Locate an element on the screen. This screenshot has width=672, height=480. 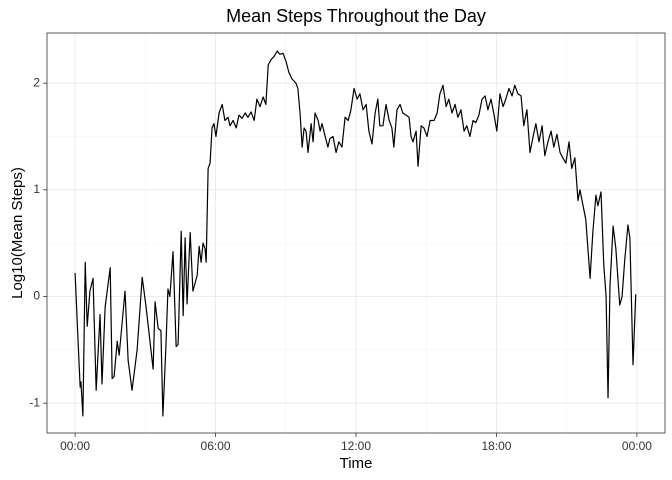
x-tick-label: 12:00 is located at coordinates (356, 446).